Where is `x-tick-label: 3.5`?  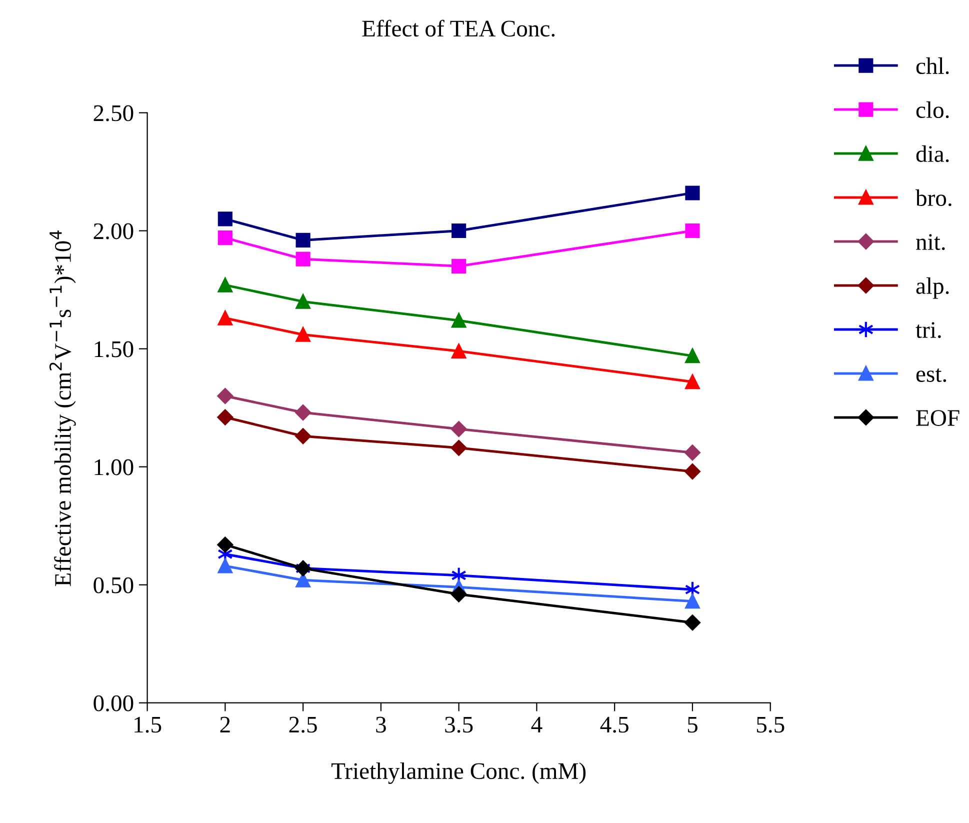
x-tick-label: 3.5 is located at coordinates (459, 724).